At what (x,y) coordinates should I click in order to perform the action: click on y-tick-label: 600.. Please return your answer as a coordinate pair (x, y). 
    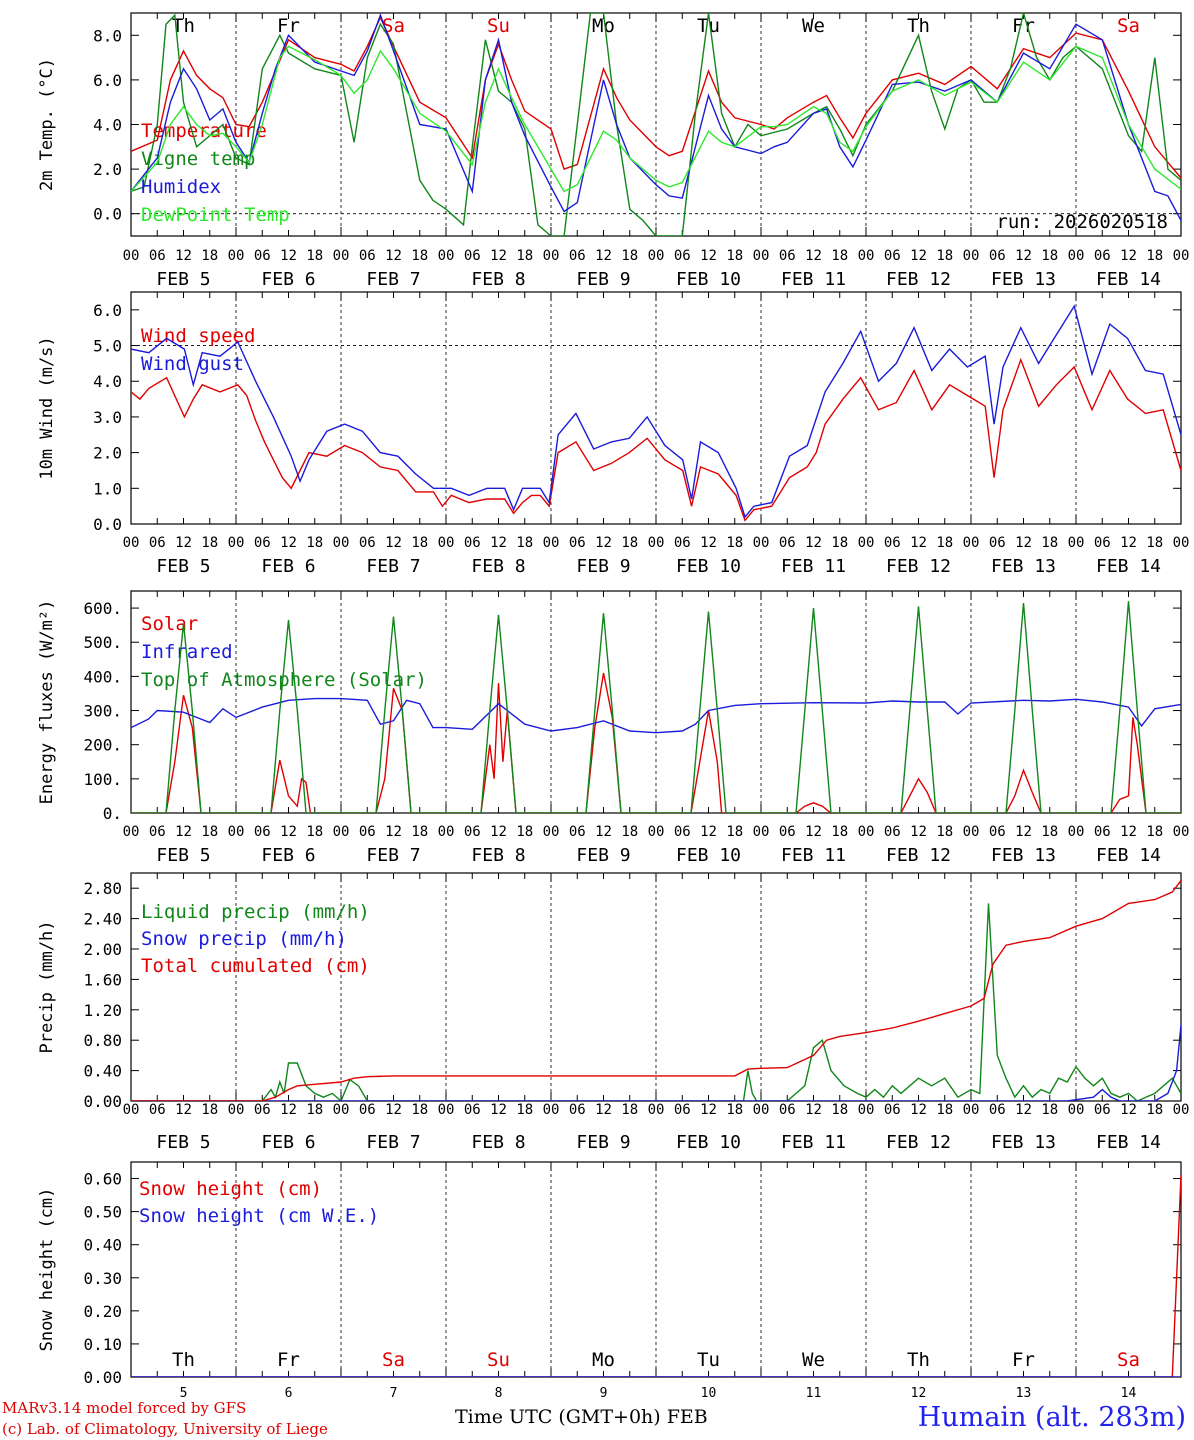
    Looking at the image, I should click on (102, 608).